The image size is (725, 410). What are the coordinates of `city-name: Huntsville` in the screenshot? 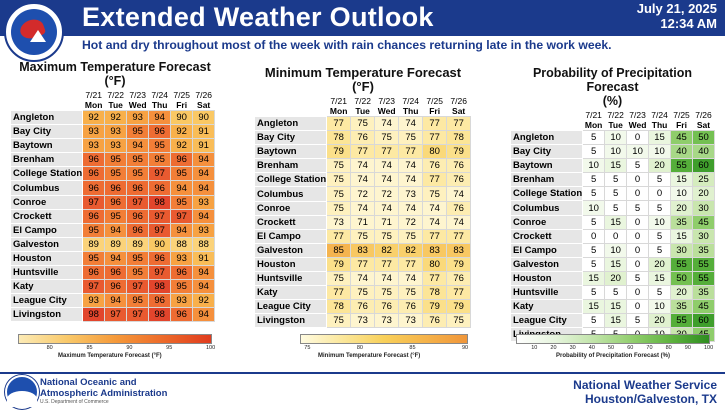 It's located at (290, 279).